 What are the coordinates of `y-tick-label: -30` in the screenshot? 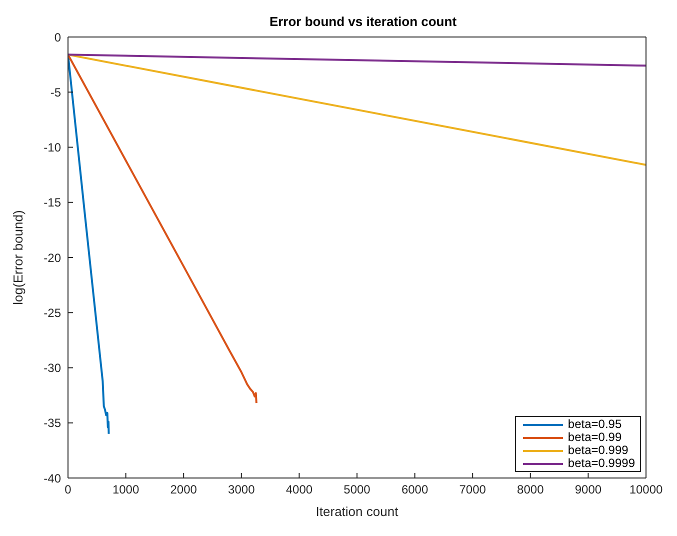 It's located at (53, 368).